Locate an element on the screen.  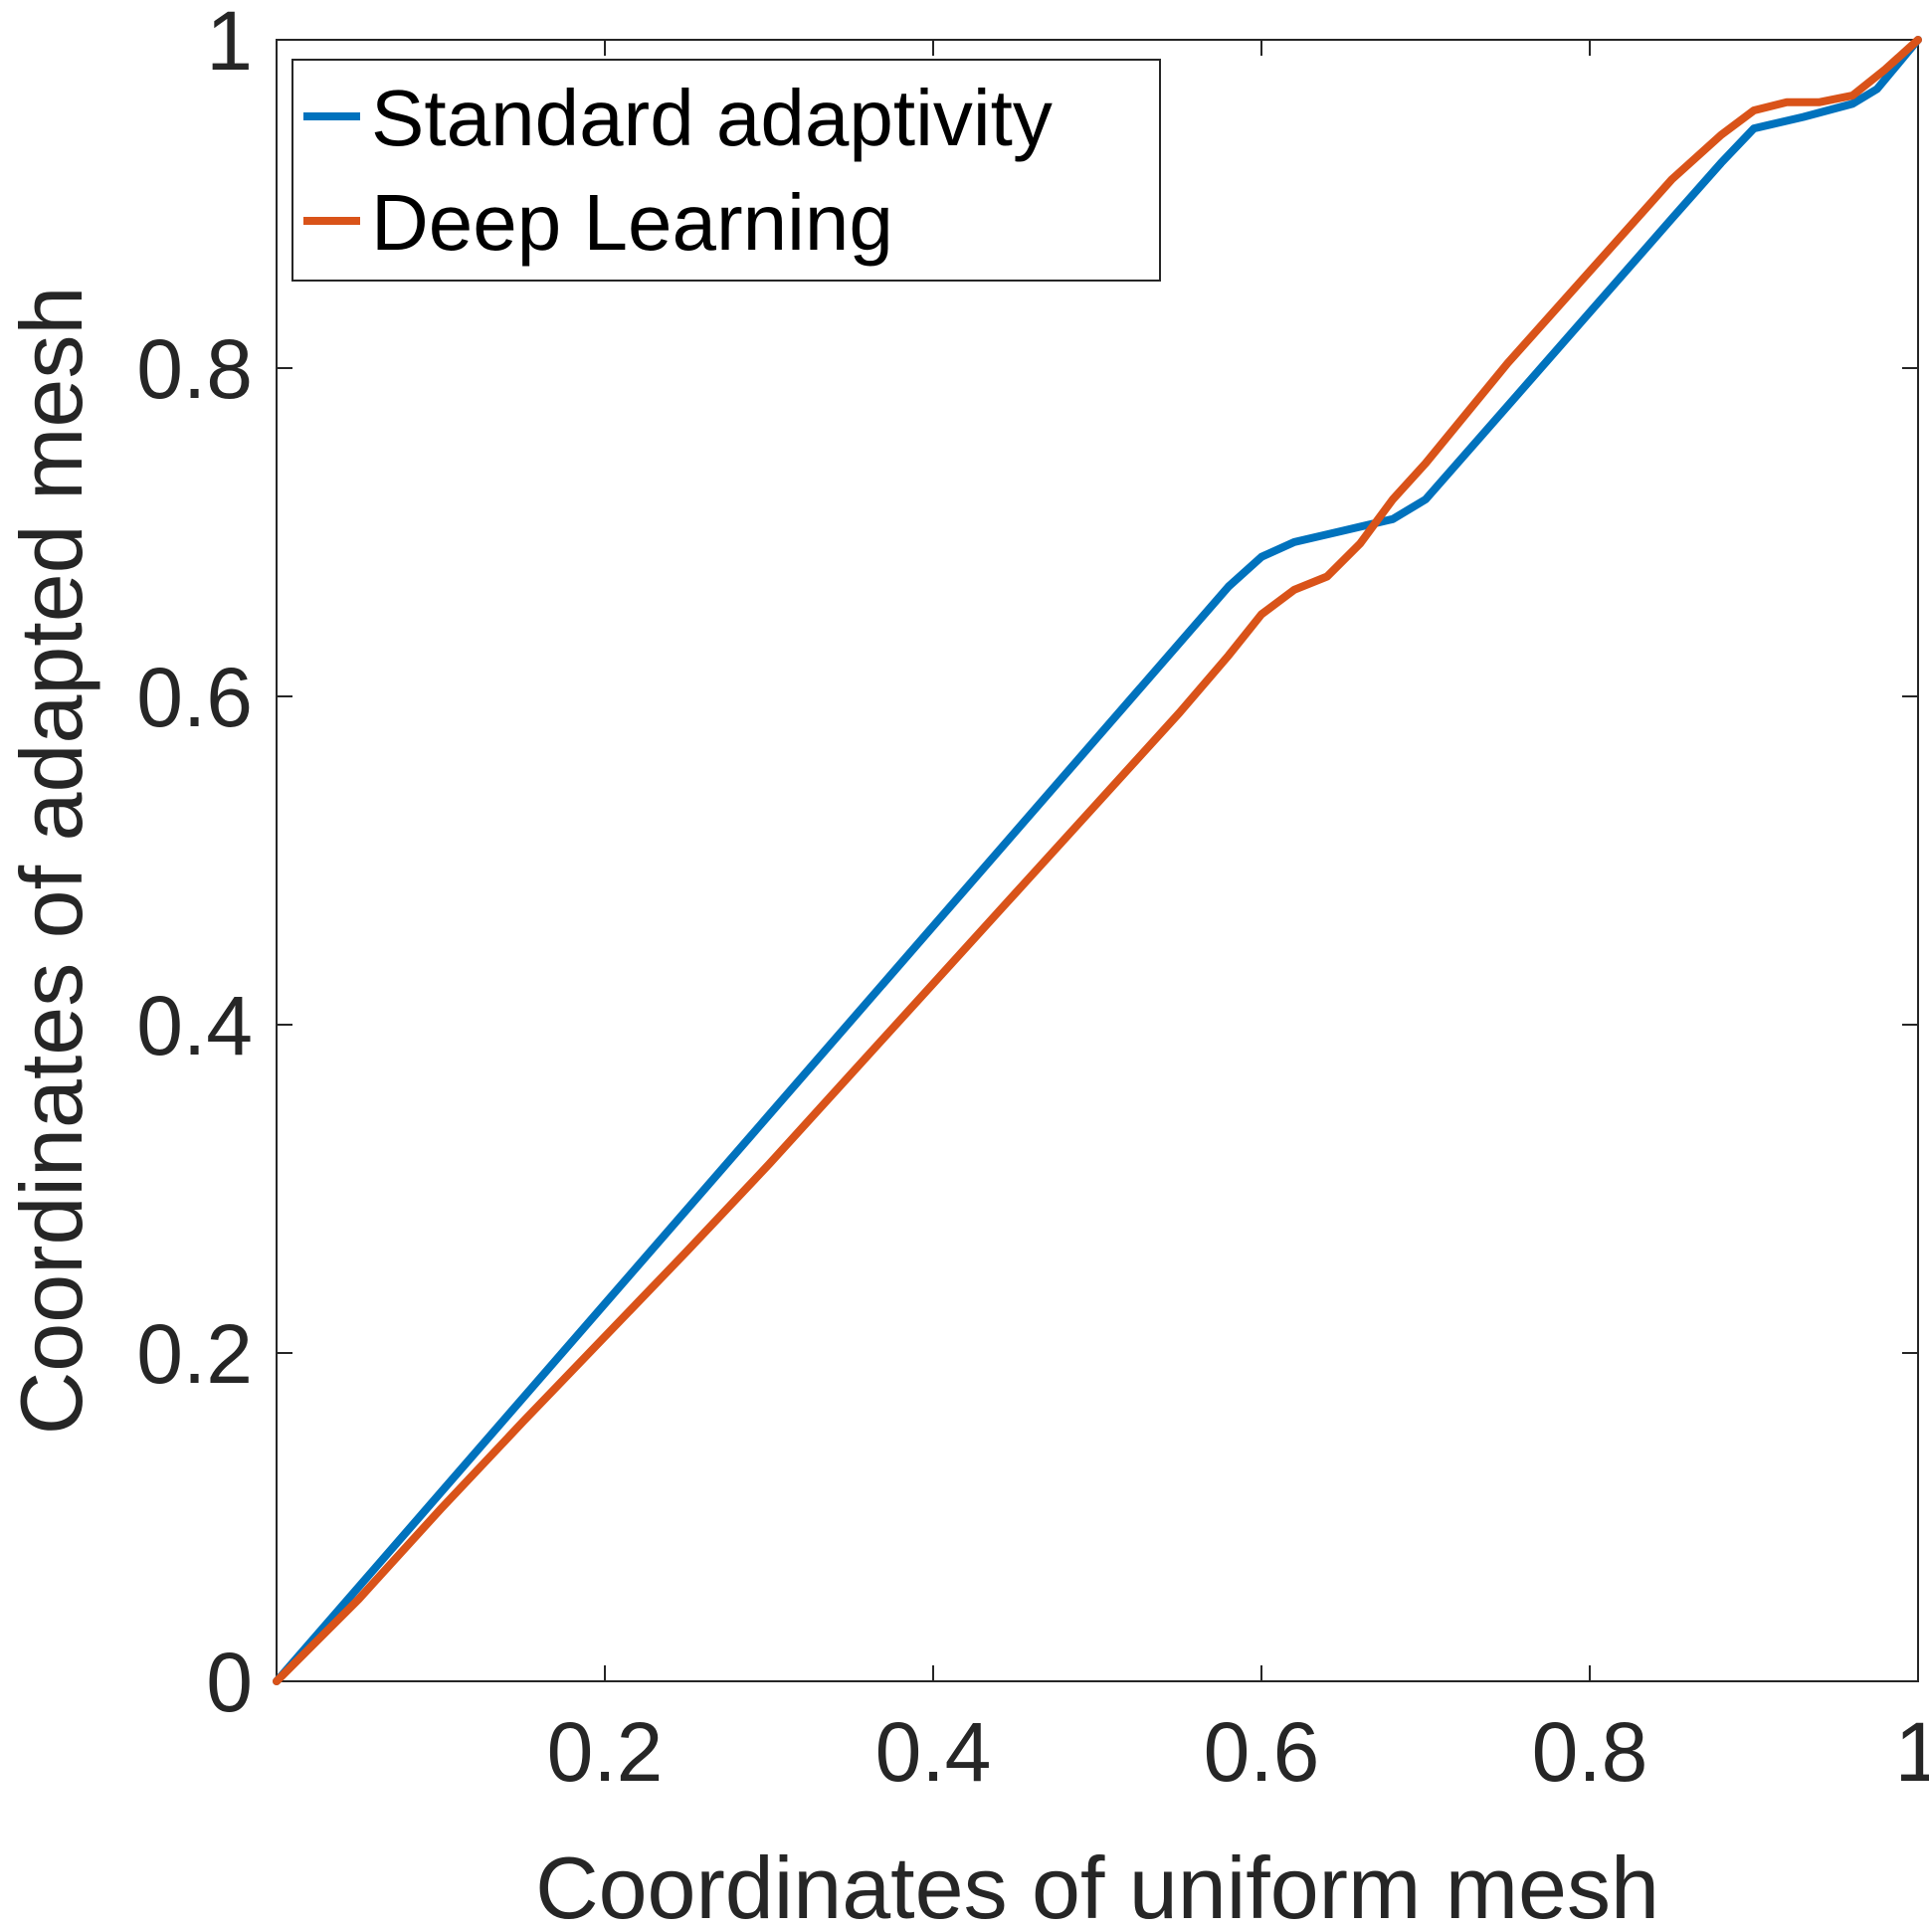
y-tick-label: 0.4 is located at coordinates (194, 1025).